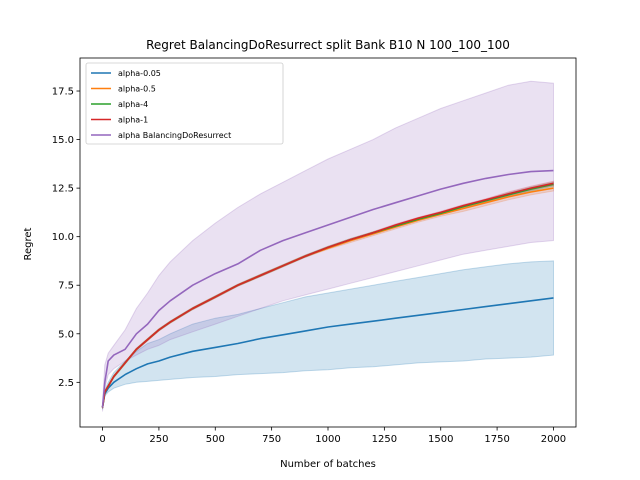 The image size is (640, 480). I want to click on y-tick-label: 5.0, so click(66, 334).